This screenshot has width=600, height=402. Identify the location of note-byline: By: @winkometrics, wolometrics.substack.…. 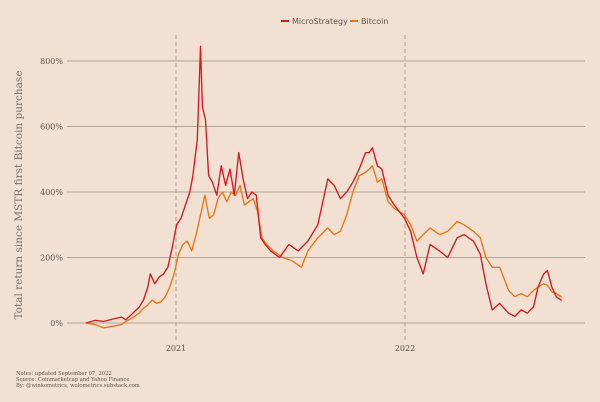
(78, 385).